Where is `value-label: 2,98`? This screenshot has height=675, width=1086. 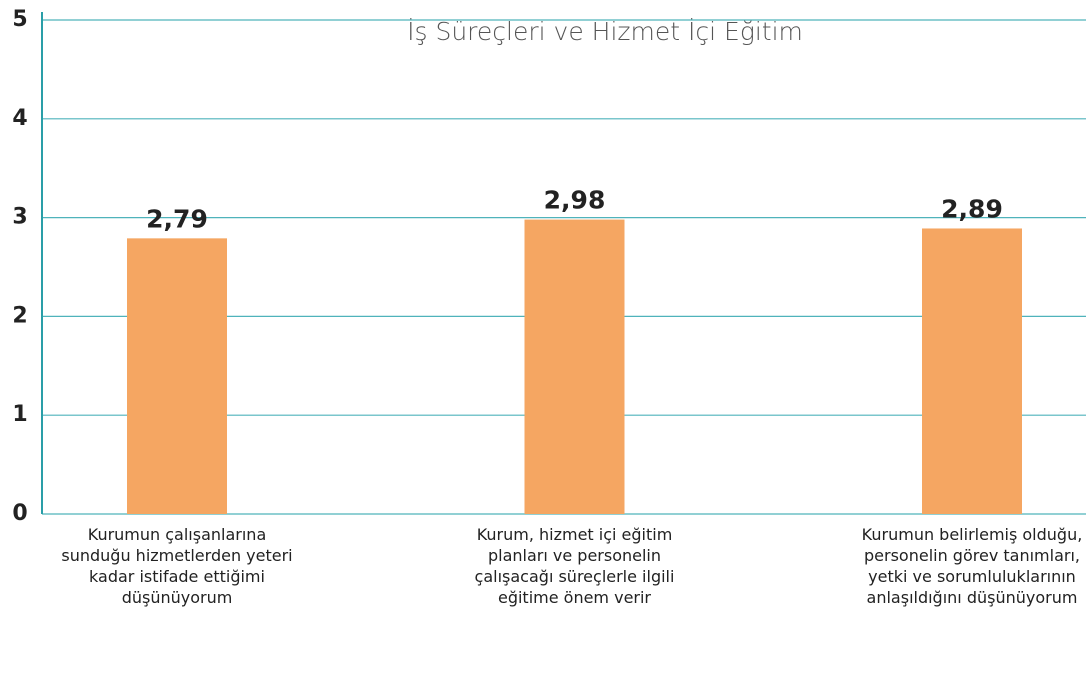 value-label: 2,98 is located at coordinates (575, 200).